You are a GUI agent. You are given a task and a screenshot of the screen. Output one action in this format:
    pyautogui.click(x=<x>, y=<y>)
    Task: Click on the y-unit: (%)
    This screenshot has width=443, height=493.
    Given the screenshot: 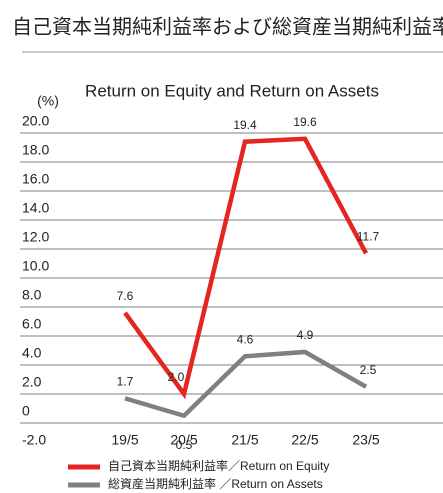 What is the action you would take?
    pyautogui.click(x=48, y=101)
    